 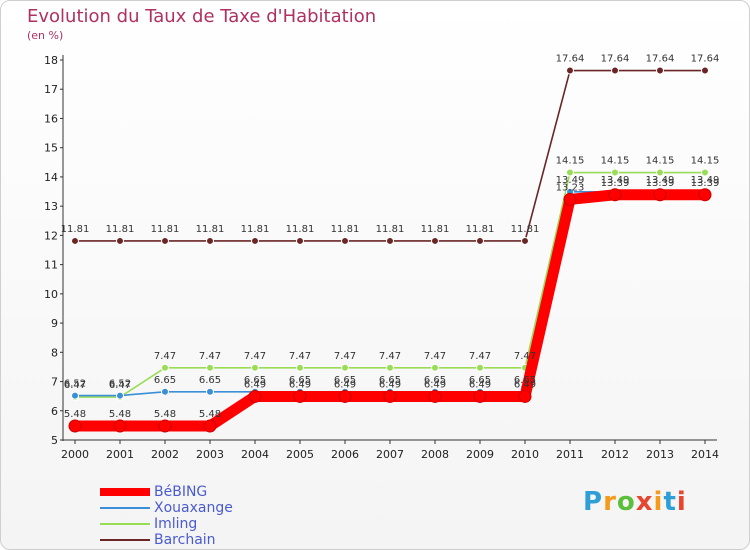 What do you see at coordinates (610, 502) in the screenshot?
I see `logo-letter: r` at bounding box center [610, 502].